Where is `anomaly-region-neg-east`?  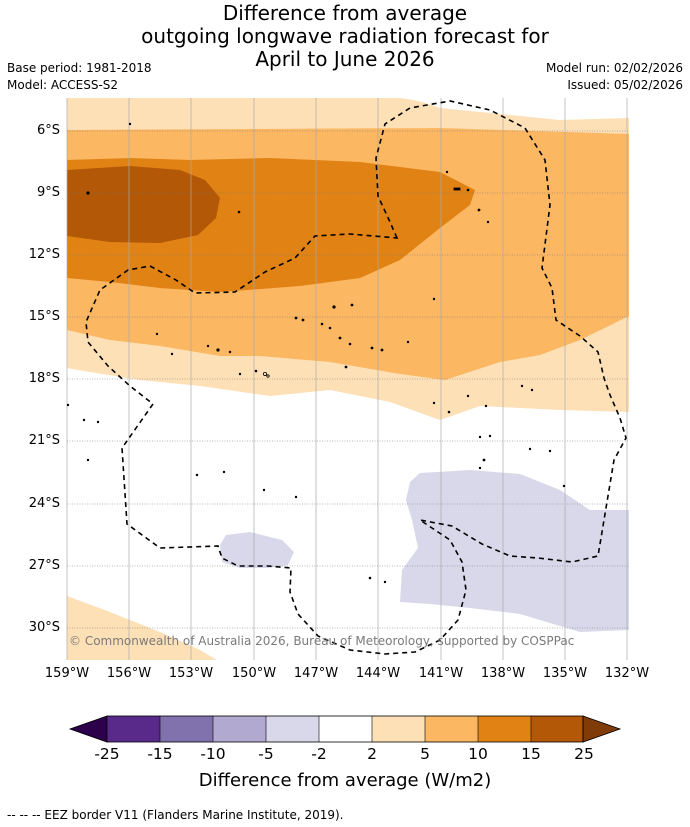
anomaly-region-neg-east is located at coordinates (514, 551).